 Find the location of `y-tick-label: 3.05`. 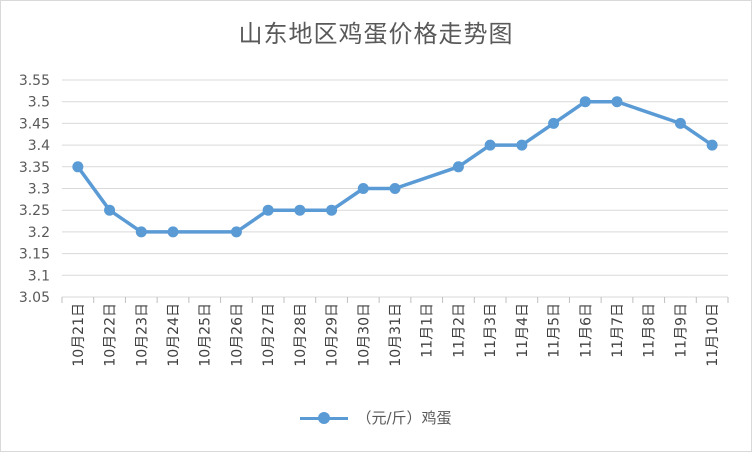

y-tick-label: 3.05 is located at coordinates (34, 298).